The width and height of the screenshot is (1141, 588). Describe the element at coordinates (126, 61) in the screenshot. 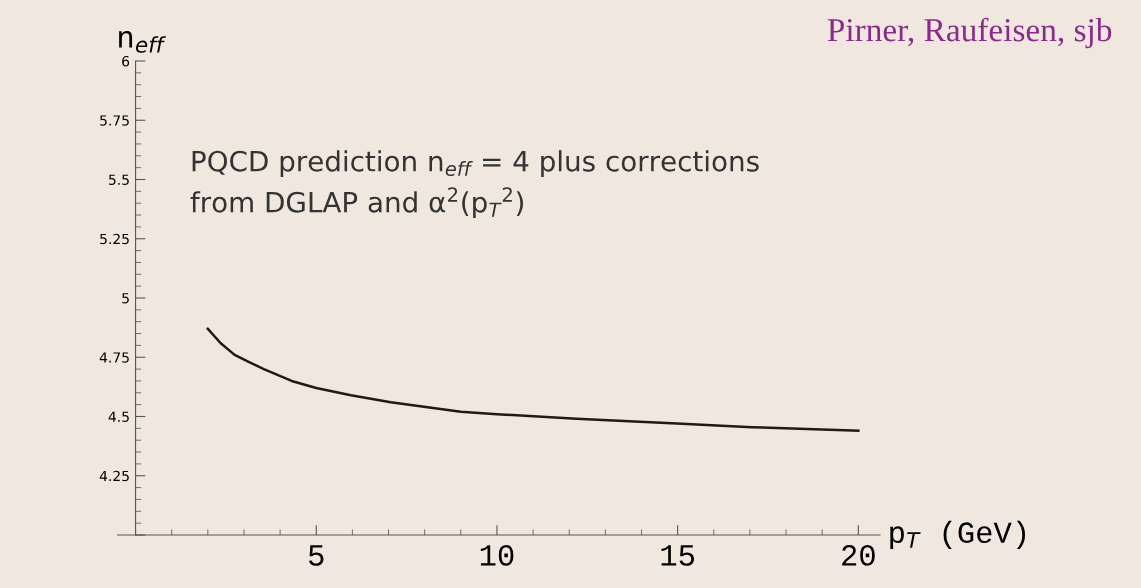

I see `y-tick-label: 6` at that location.